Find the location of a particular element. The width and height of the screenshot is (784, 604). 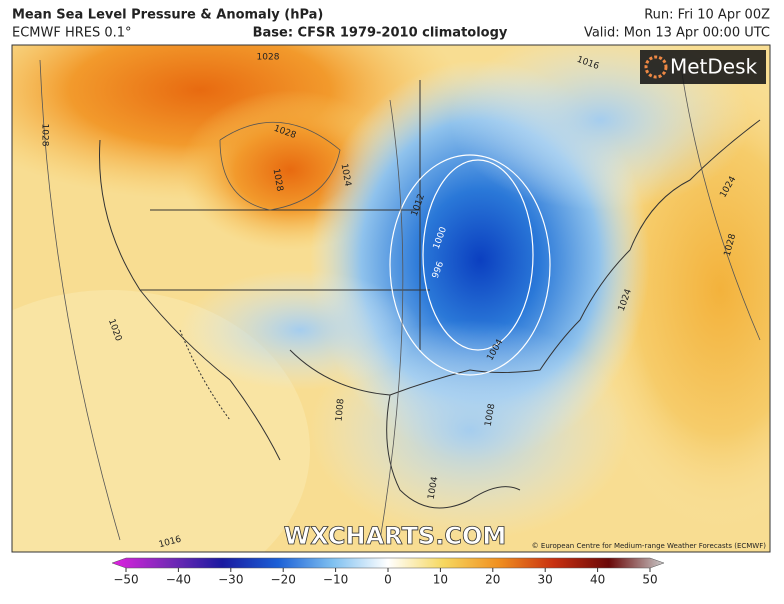

colorbar-tick-label: −10 is located at coordinates (335, 580).